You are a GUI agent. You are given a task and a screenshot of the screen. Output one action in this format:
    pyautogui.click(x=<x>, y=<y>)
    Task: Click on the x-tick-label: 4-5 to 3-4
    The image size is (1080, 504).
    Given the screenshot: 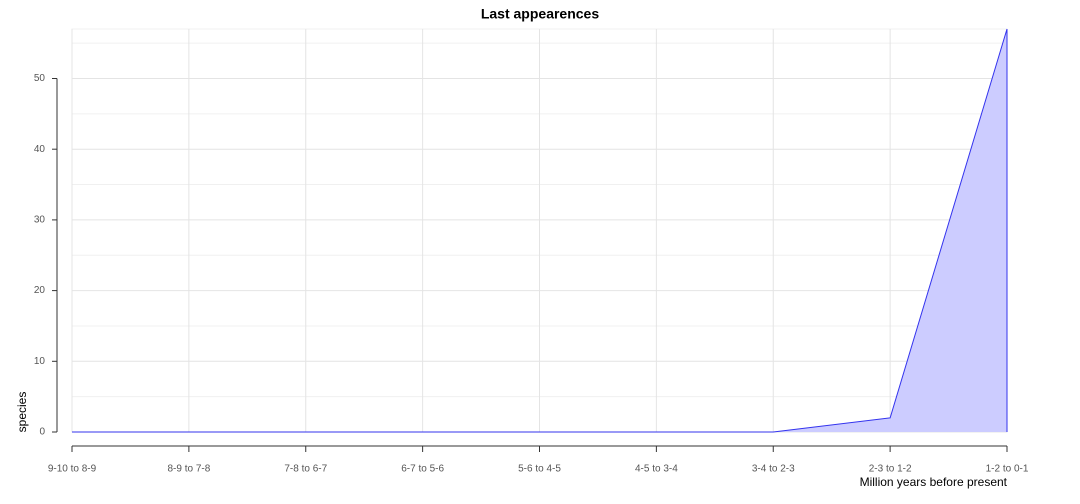 What is the action you would take?
    pyautogui.click(x=656, y=469)
    